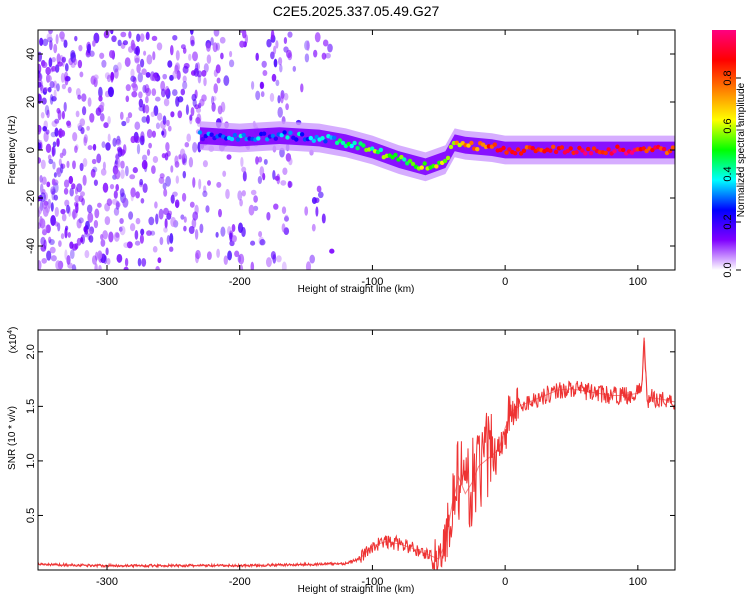 The height and width of the screenshot is (600, 750). I want to click on snr-scale-base: (x10, so click(13, 343).